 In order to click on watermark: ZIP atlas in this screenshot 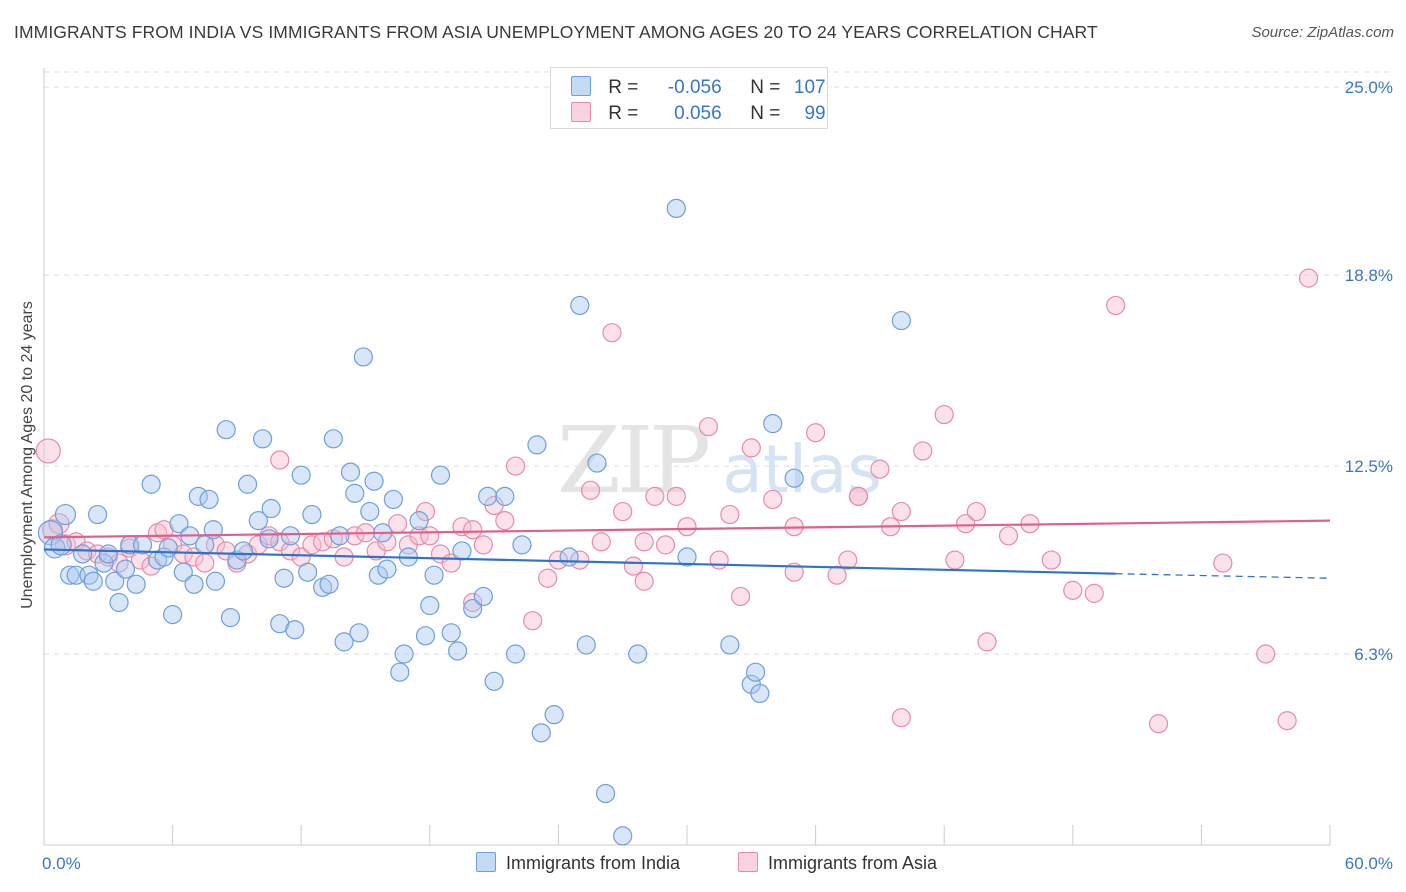, I will do `click(719, 460)`.